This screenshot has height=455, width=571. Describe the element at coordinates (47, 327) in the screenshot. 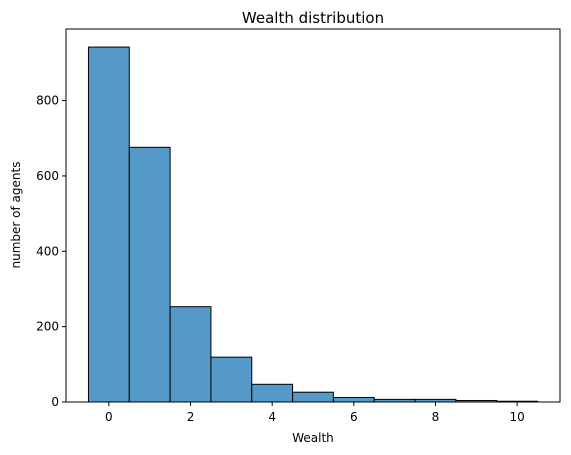

I see `y-tick-label-1: 200` at that location.